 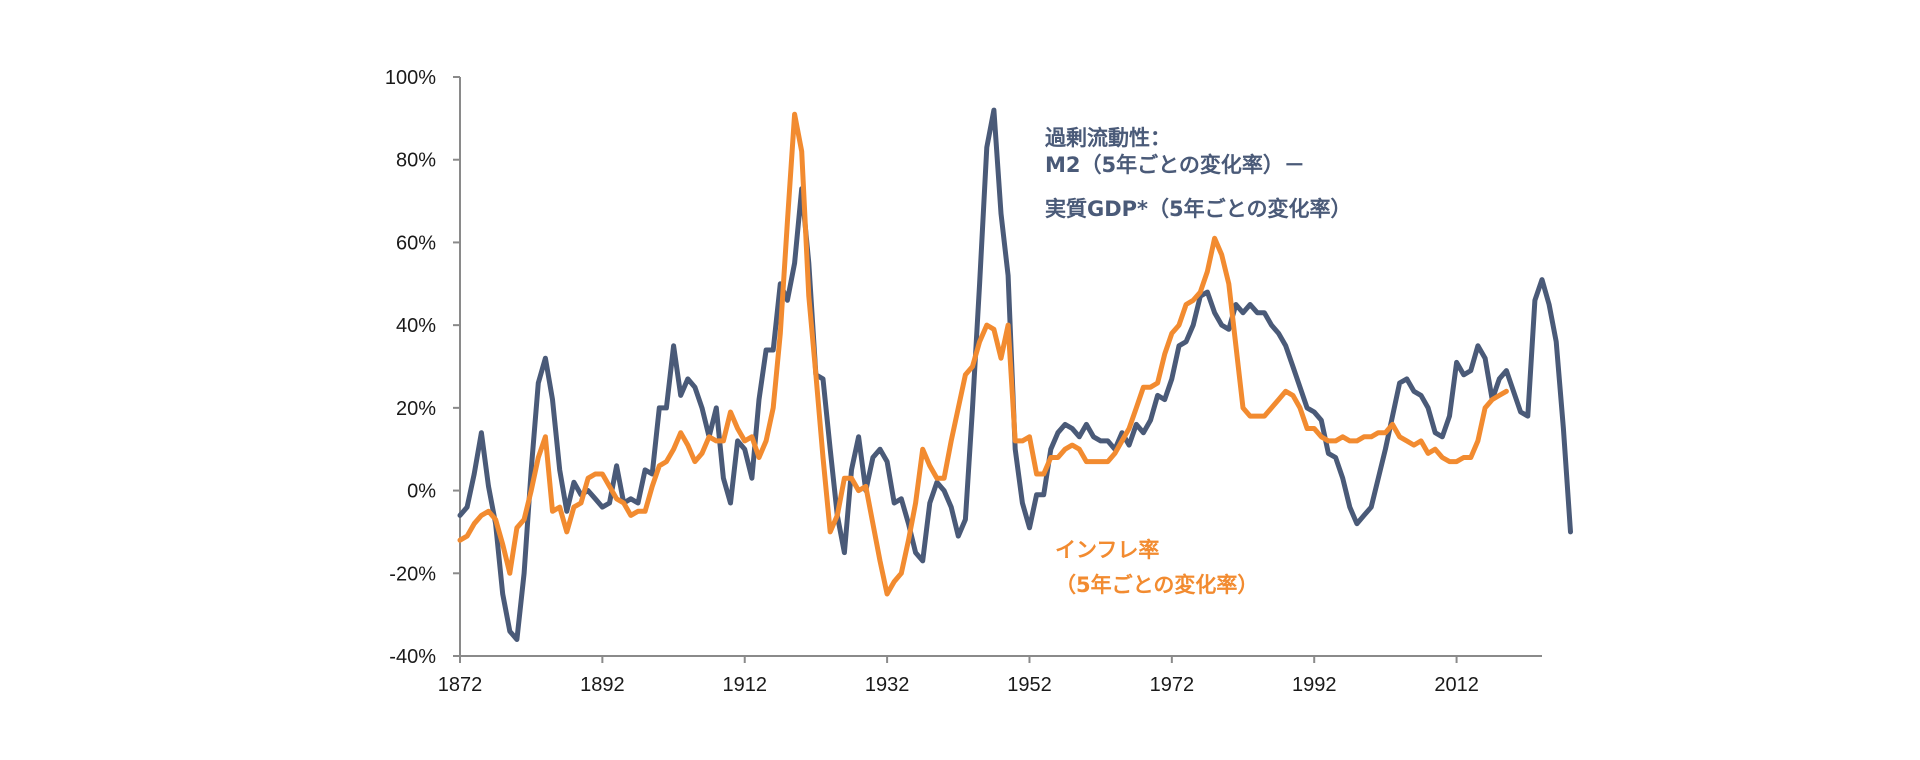 What do you see at coordinates (1175, 165) in the screenshot?
I see `excess-liquidity-label-line-2: M2（5年ごとの変化率）－` at bounding box center [1175, 165].